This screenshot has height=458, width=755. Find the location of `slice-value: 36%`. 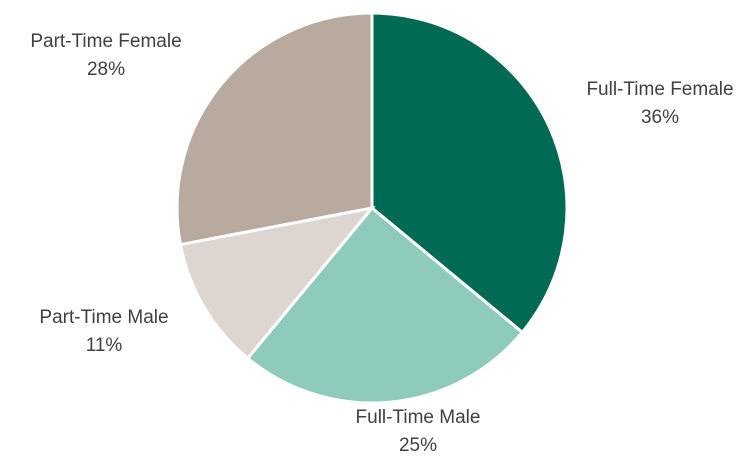

slice-value: 36% is located at coordinates (660, 117).